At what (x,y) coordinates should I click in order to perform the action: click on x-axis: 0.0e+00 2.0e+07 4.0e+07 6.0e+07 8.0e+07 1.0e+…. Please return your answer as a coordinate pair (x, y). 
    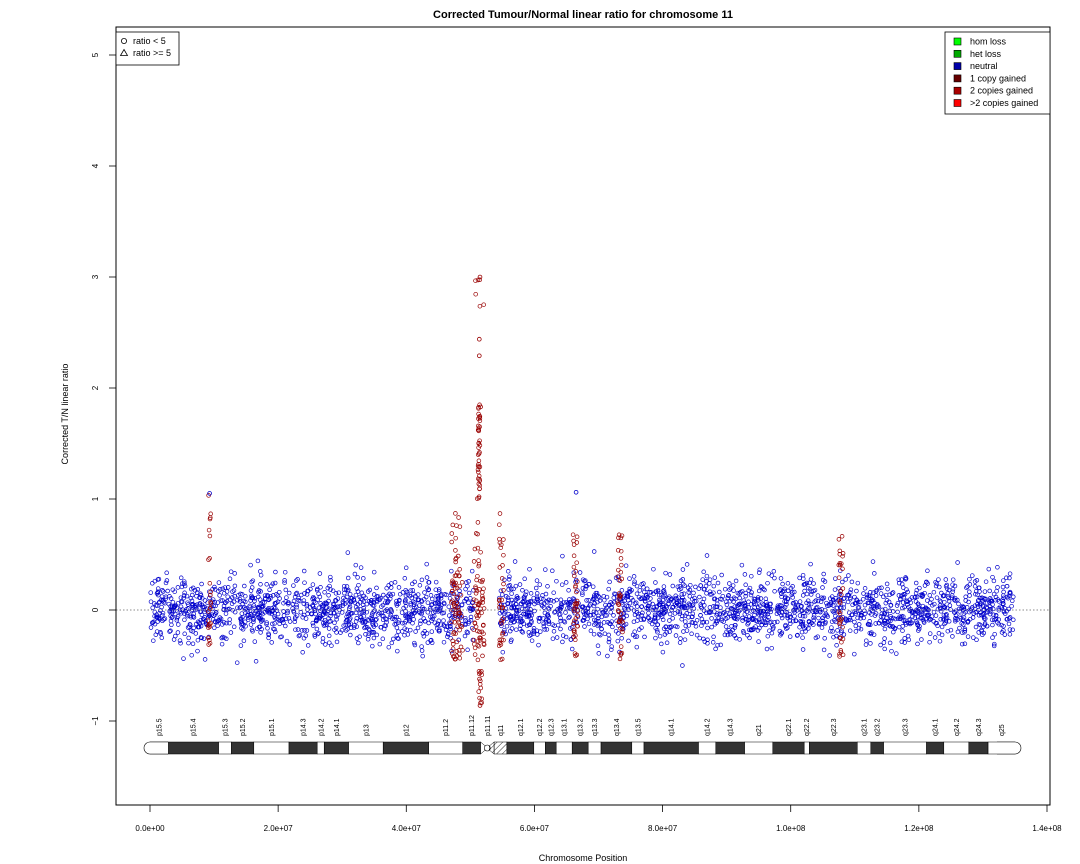
    Looking at the image, I should click on (598, 818).